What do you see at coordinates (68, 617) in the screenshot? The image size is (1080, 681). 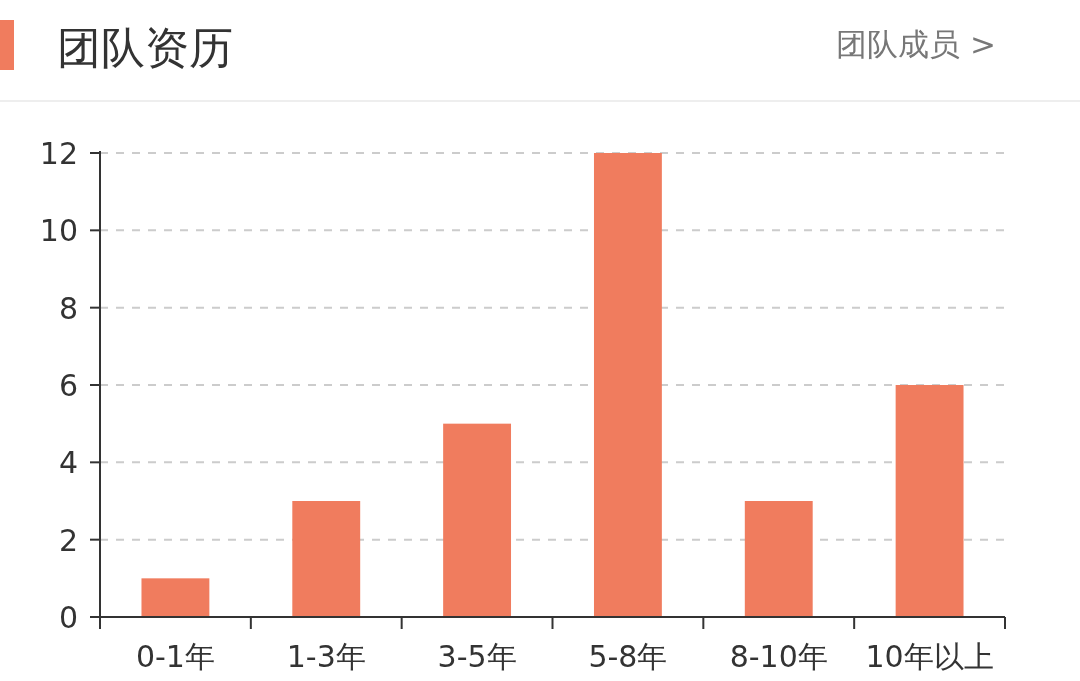 I see `y-tick-label: 0` at bounding box center [68, 617].